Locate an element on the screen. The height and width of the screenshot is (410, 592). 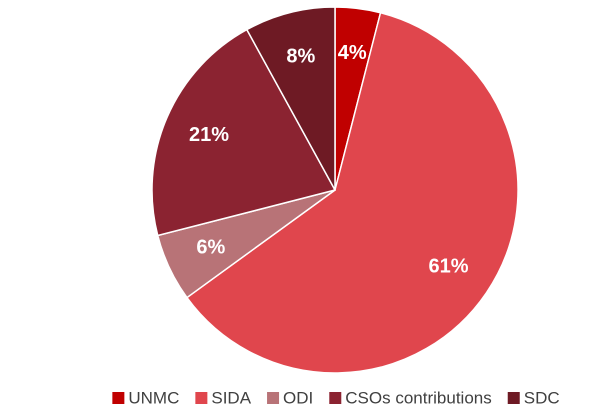
data-label: 4% is located at coordinates (352, 53).